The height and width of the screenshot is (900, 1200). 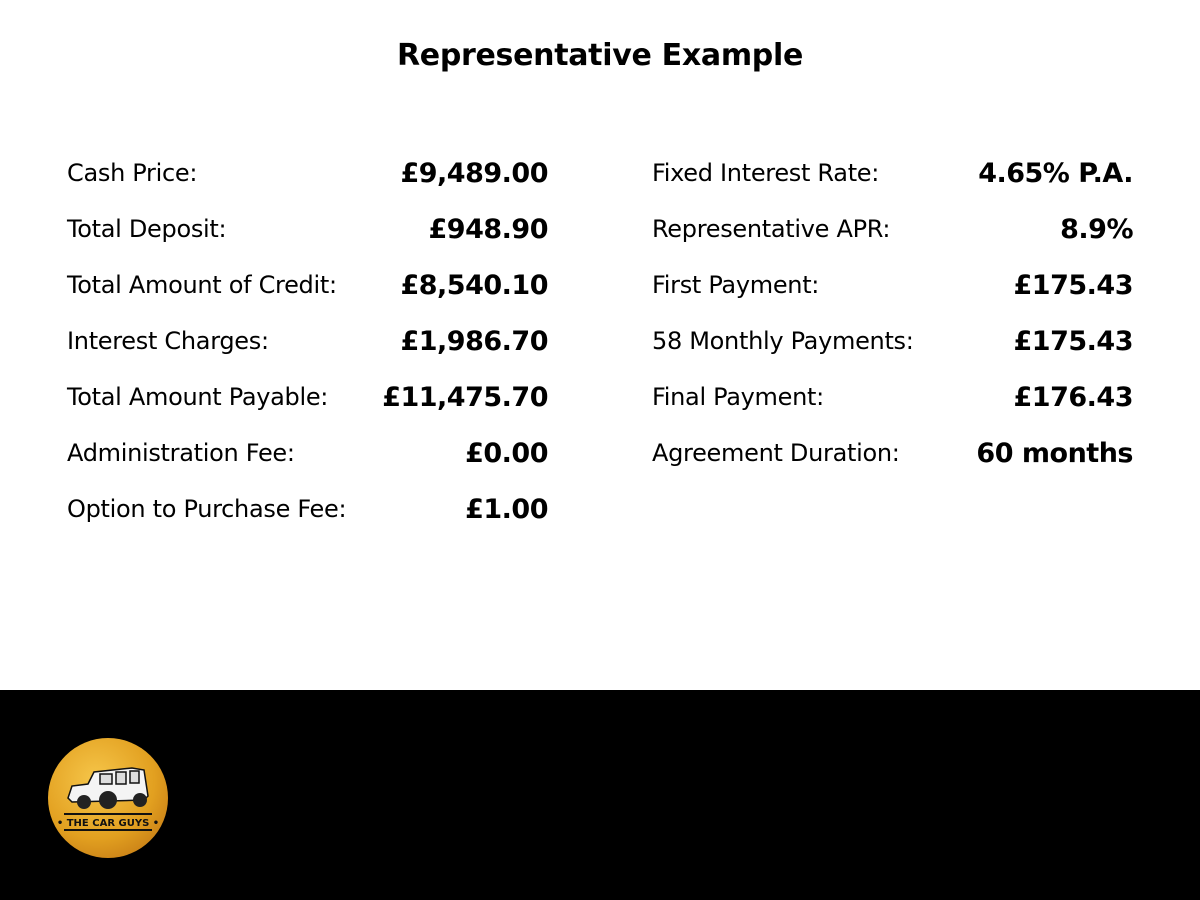 I want to click on row-cash-price: Cash Price: £9,489.00, so click(x=307, y=173).